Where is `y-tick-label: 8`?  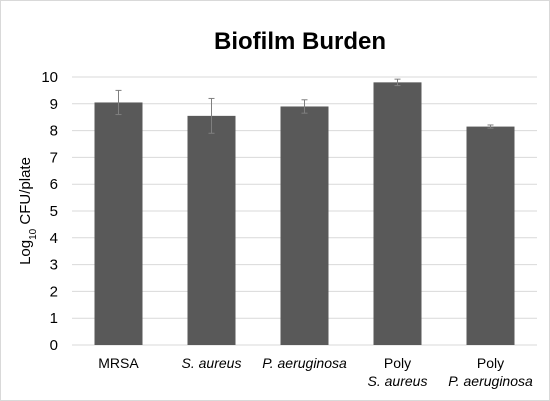 y-tick-label: 8 is located at coordinates (54, 131).